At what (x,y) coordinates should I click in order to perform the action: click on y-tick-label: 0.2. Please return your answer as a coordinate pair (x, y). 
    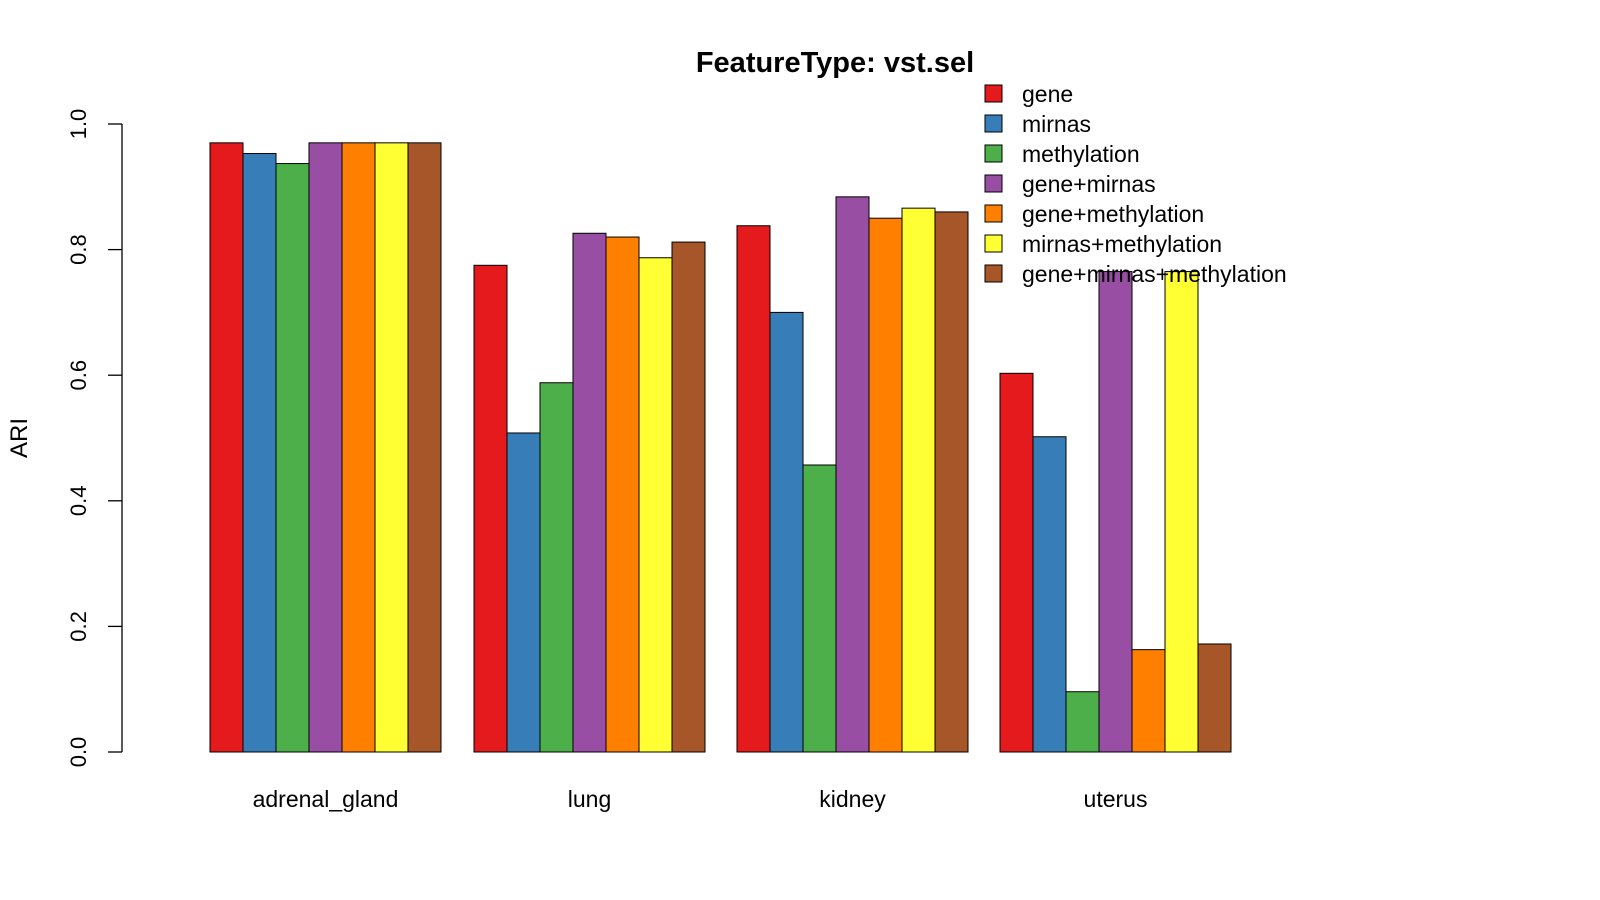
    Looking at the image, I should click on (78, 626).